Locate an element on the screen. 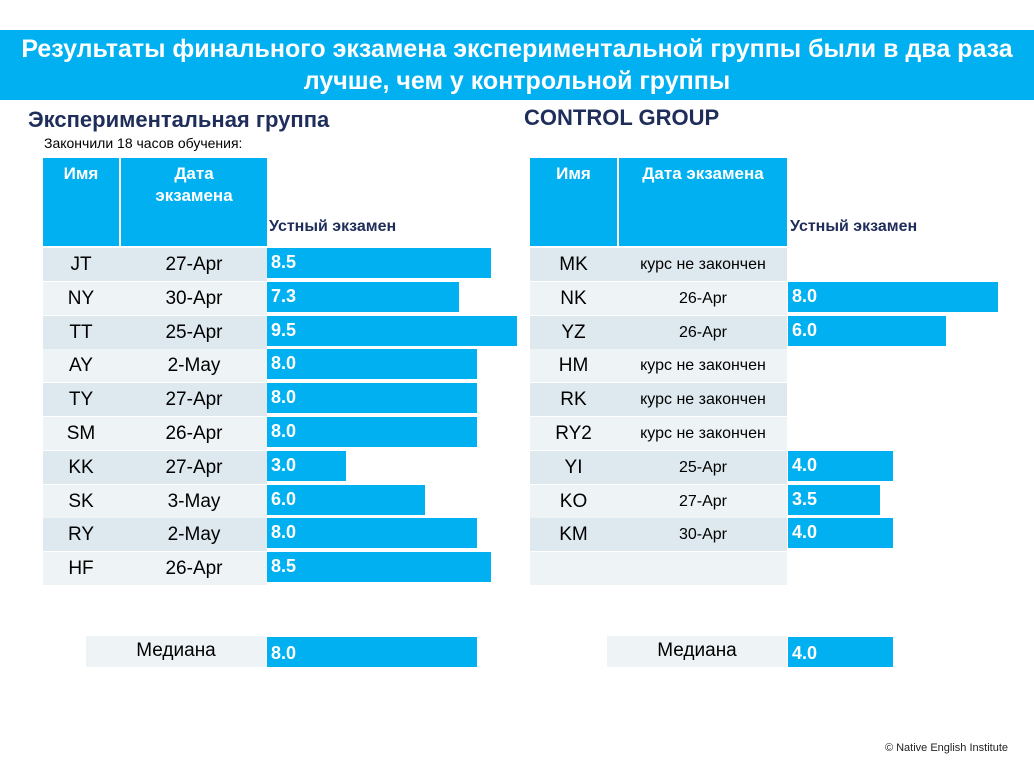  score-label: 7.3 is located at coordinates (284, 296).